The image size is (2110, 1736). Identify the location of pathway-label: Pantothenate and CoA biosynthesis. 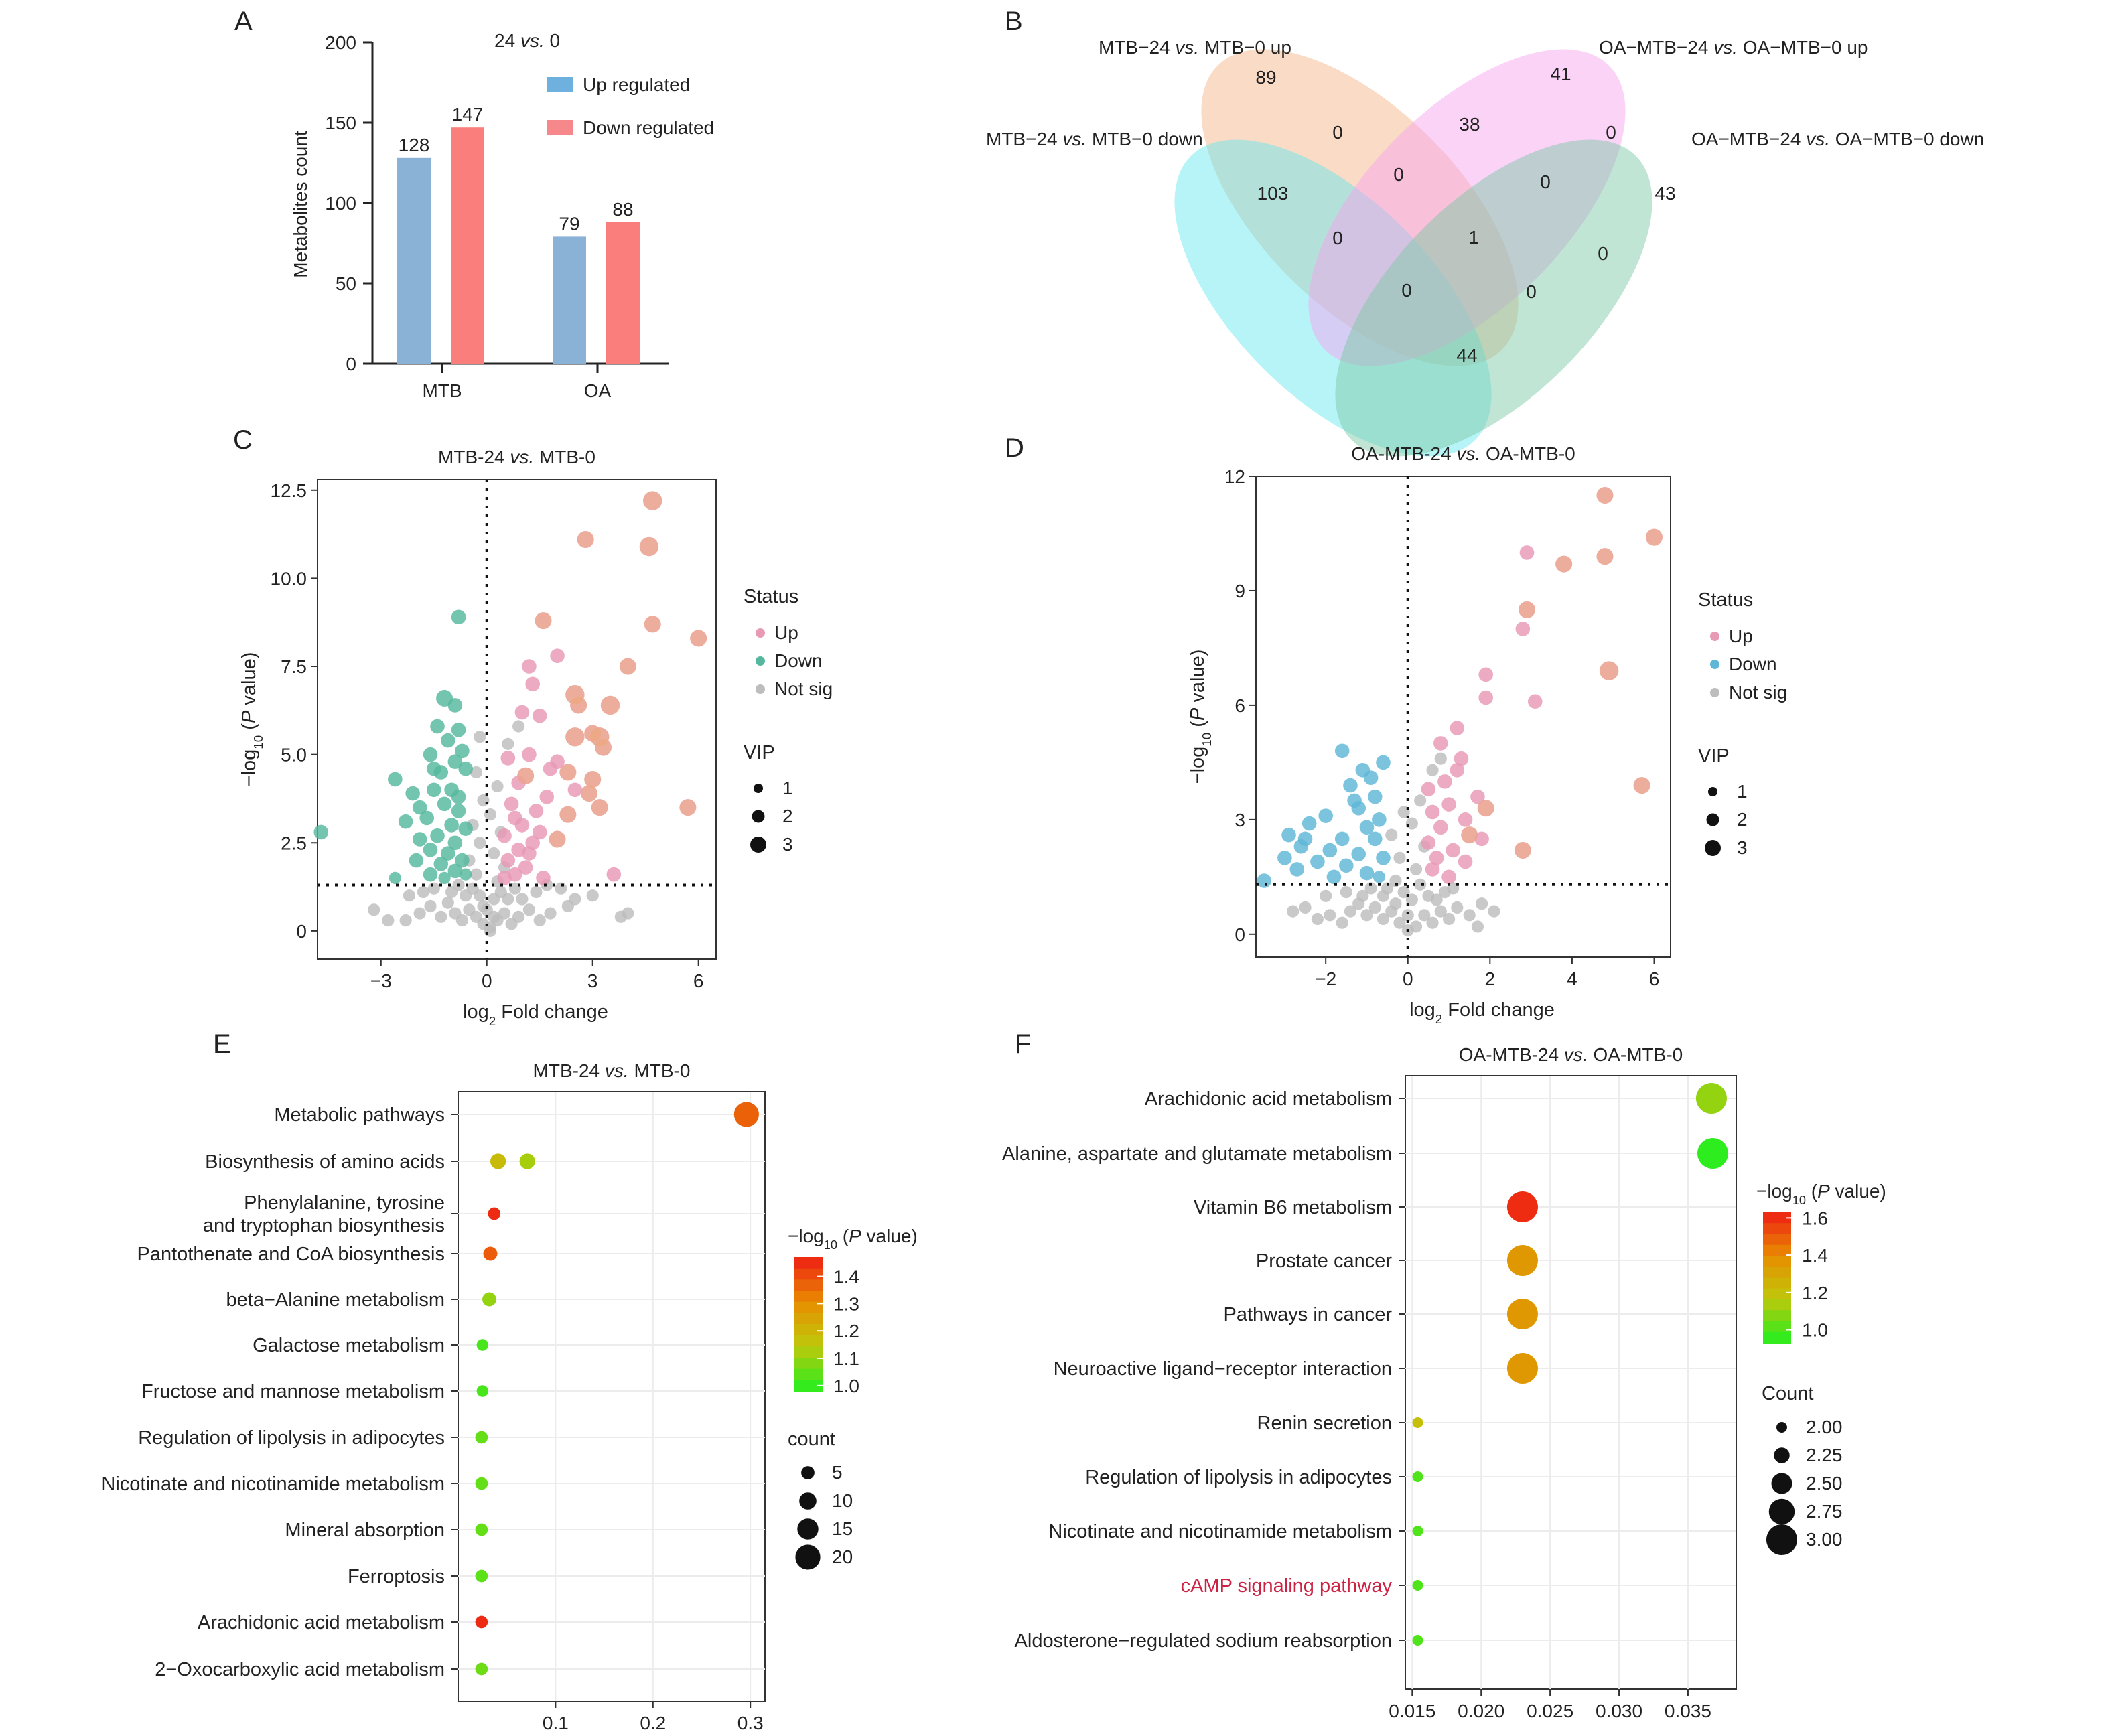
(291, 1254).